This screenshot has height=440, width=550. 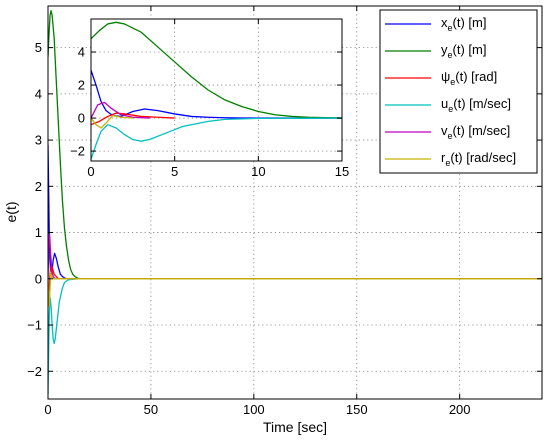 I want to click on main-y-tick-label: 2, so click(x=38, y=186).